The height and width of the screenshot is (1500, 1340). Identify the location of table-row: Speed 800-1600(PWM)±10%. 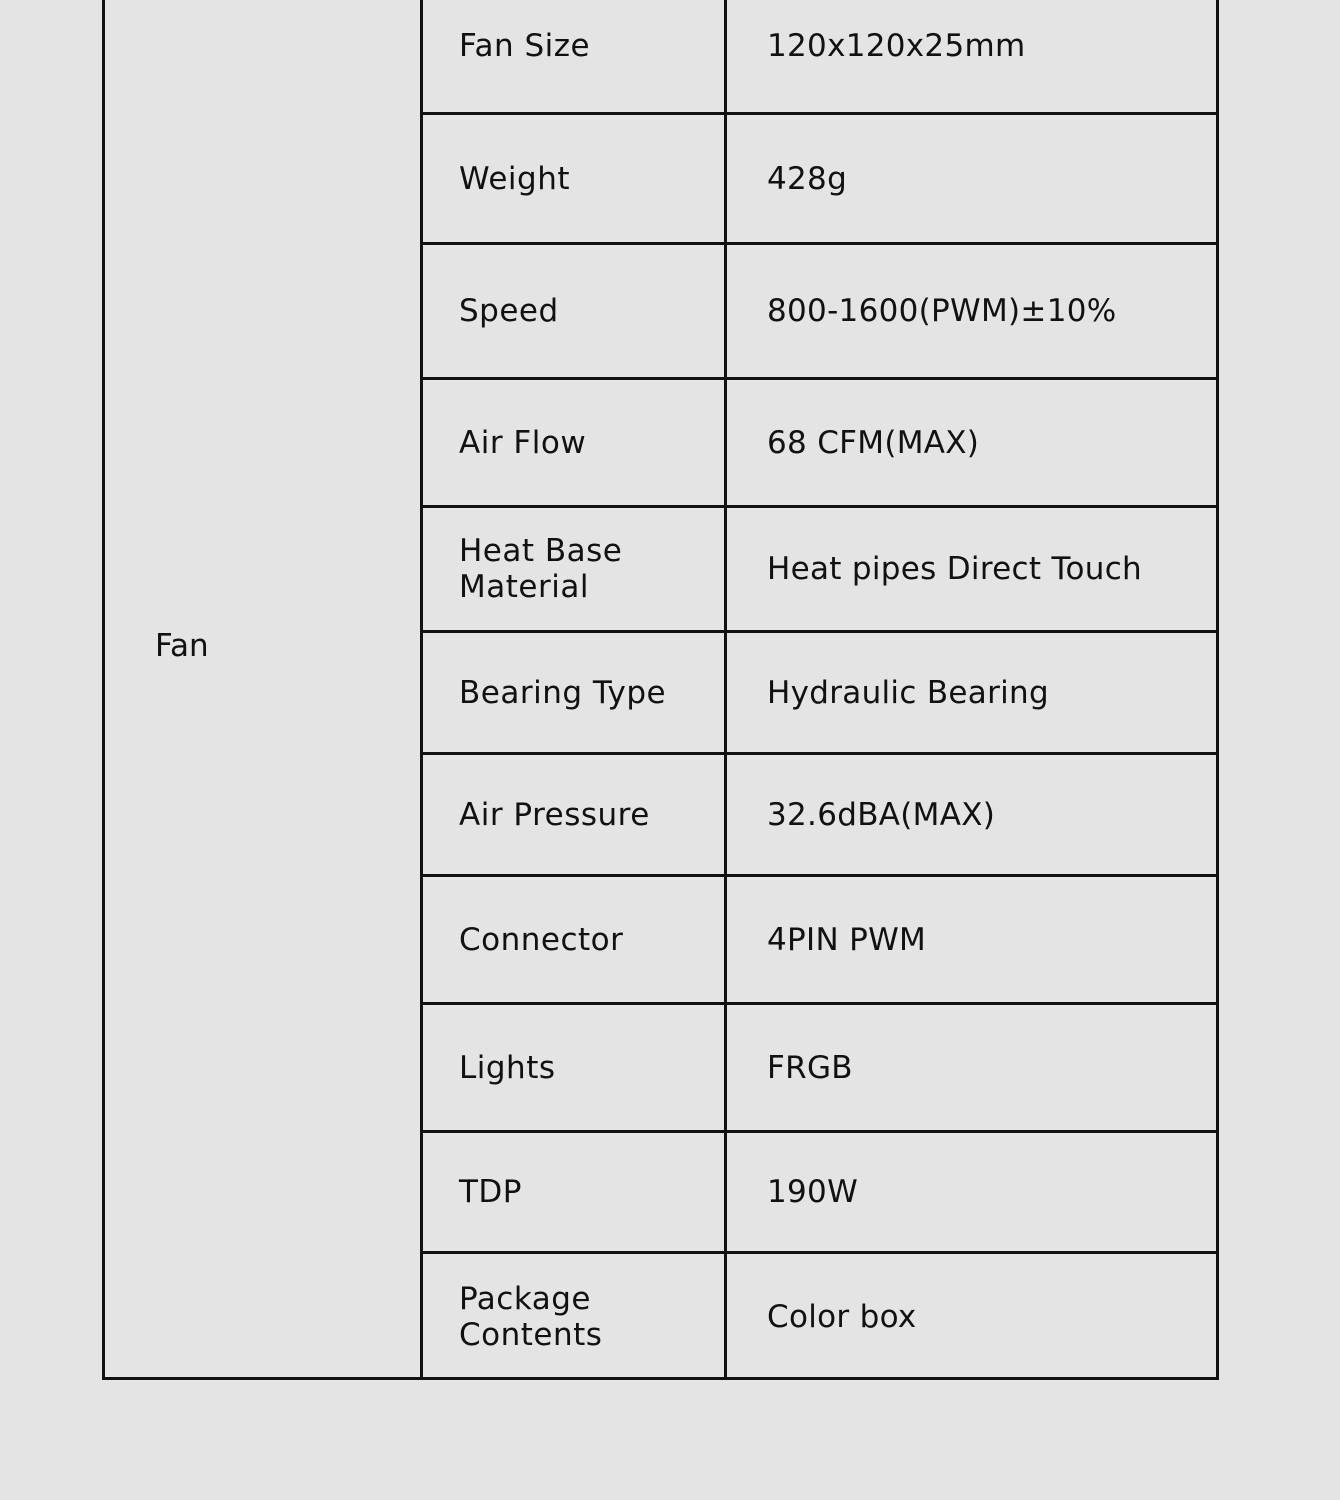
(821, 312).